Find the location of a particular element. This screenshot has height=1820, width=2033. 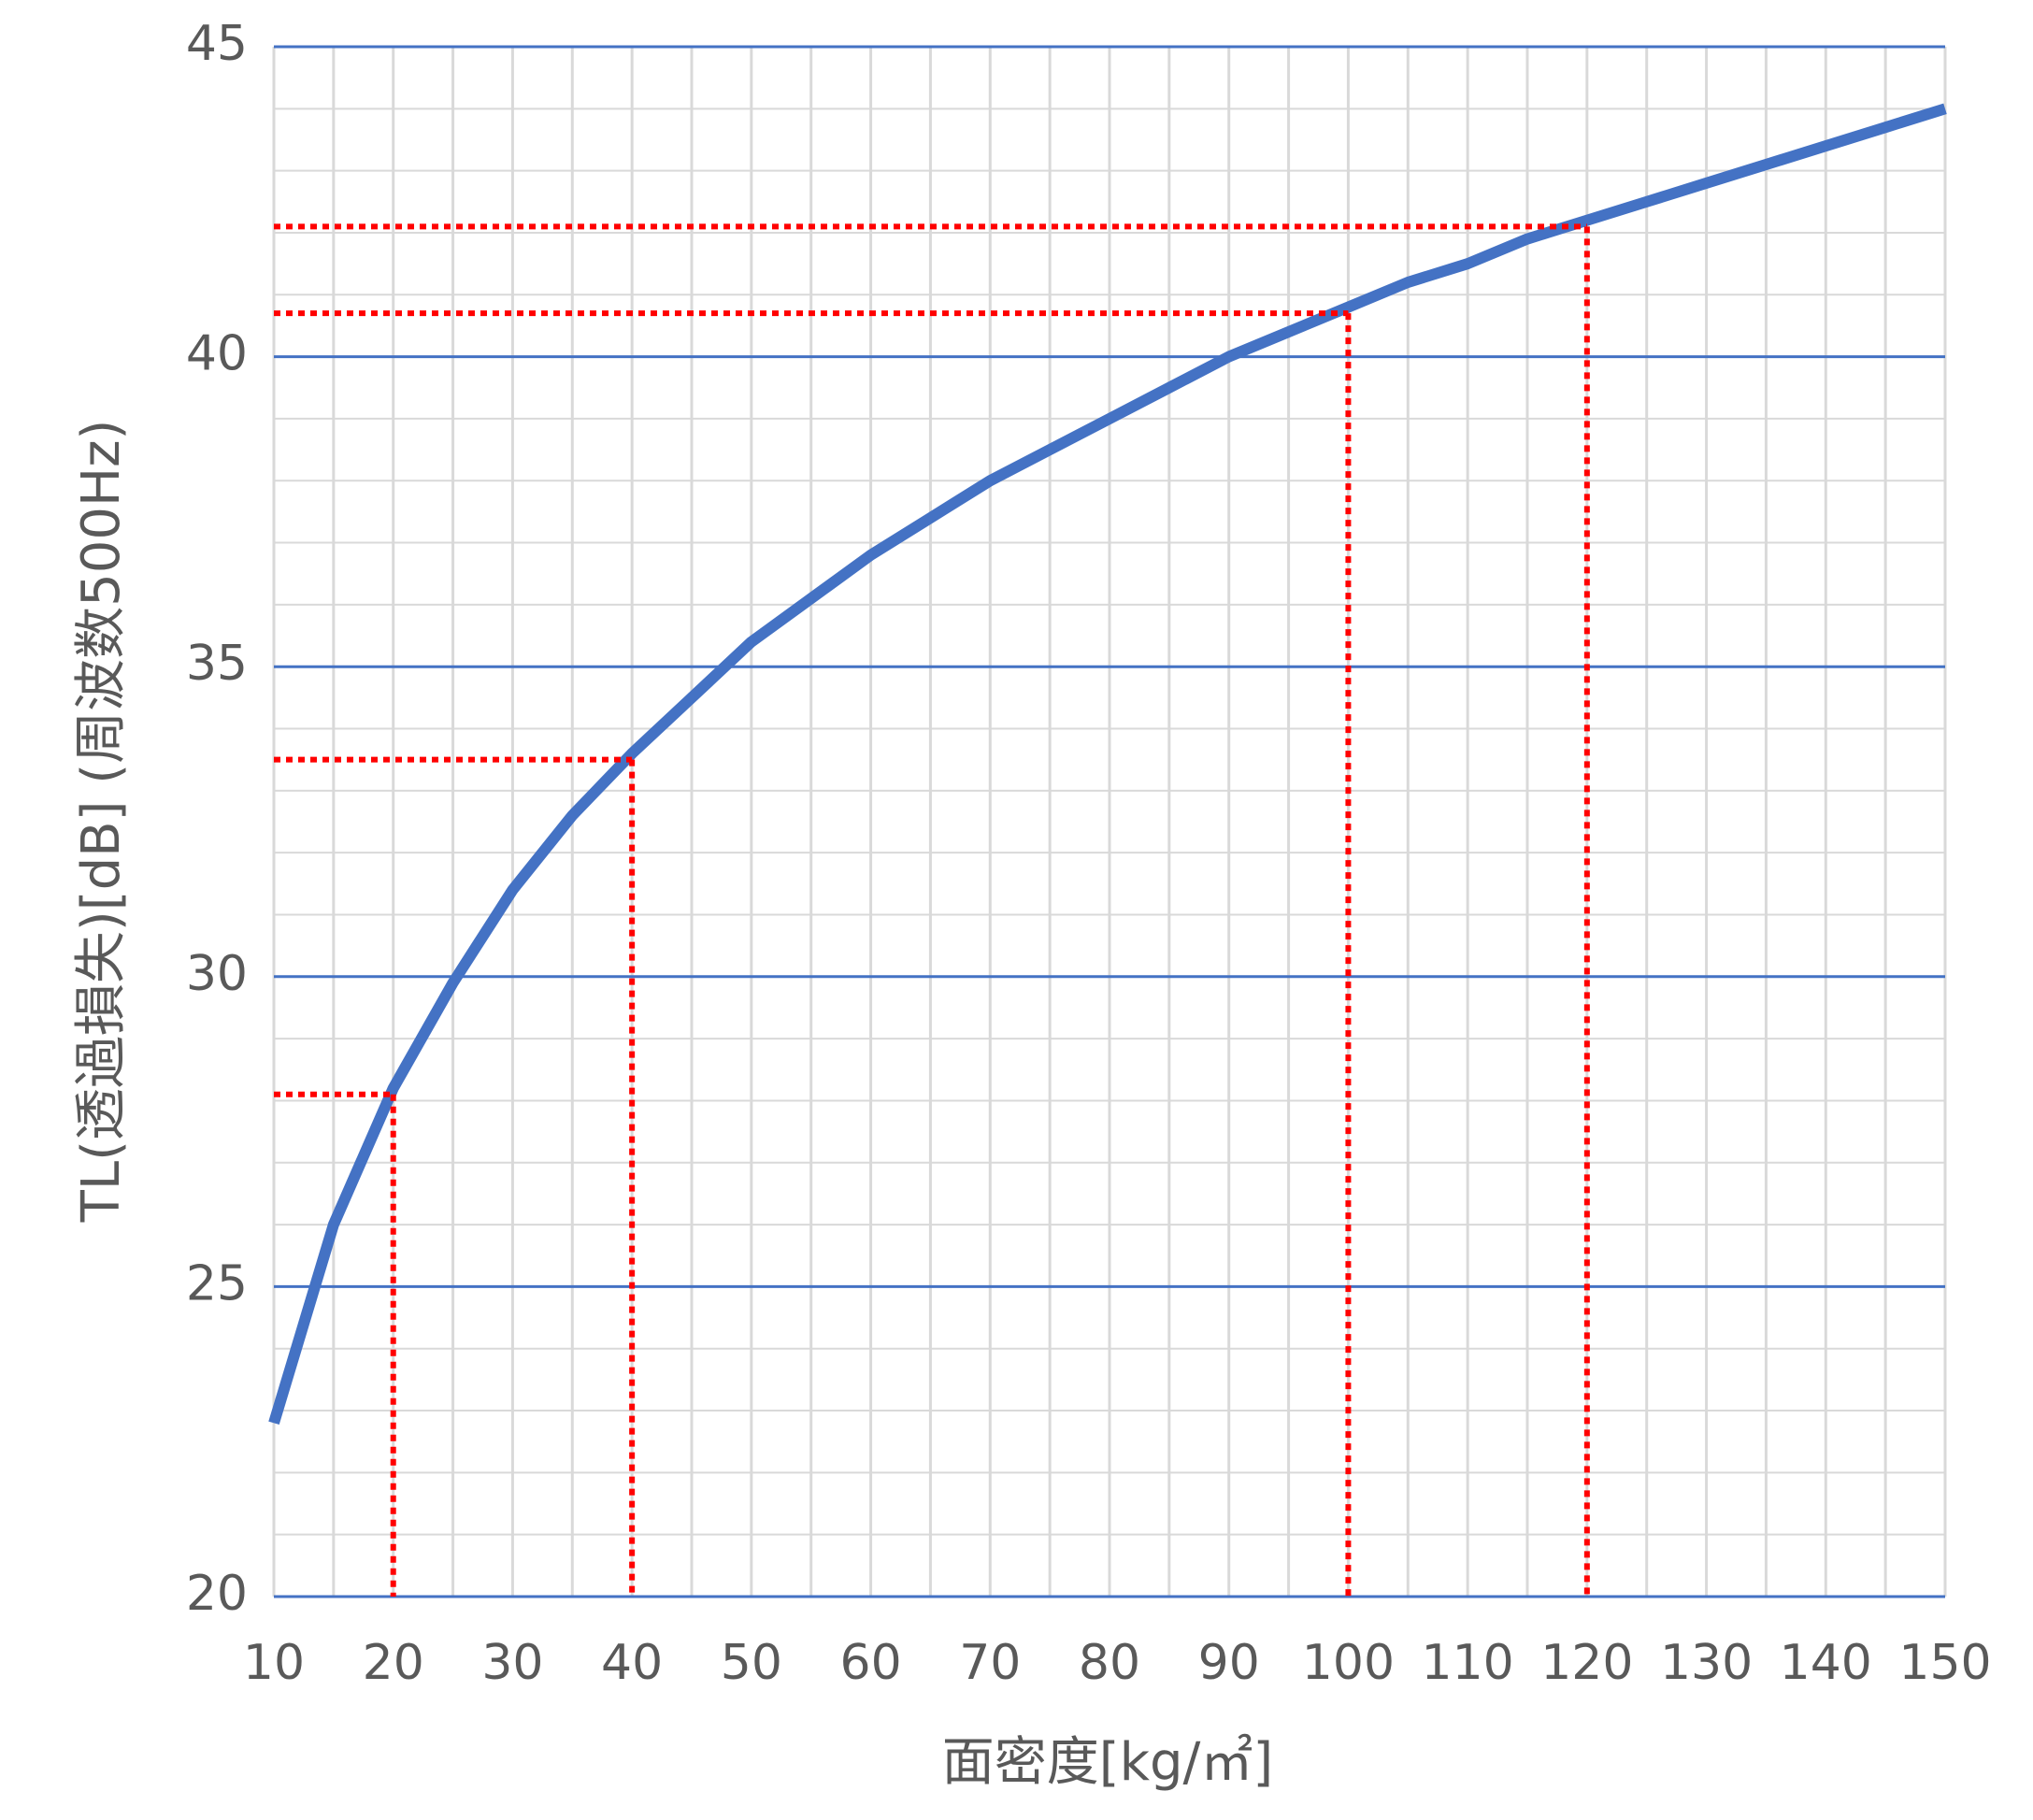

x-tick-label: 90 is located at coordinates (1229, 1663).